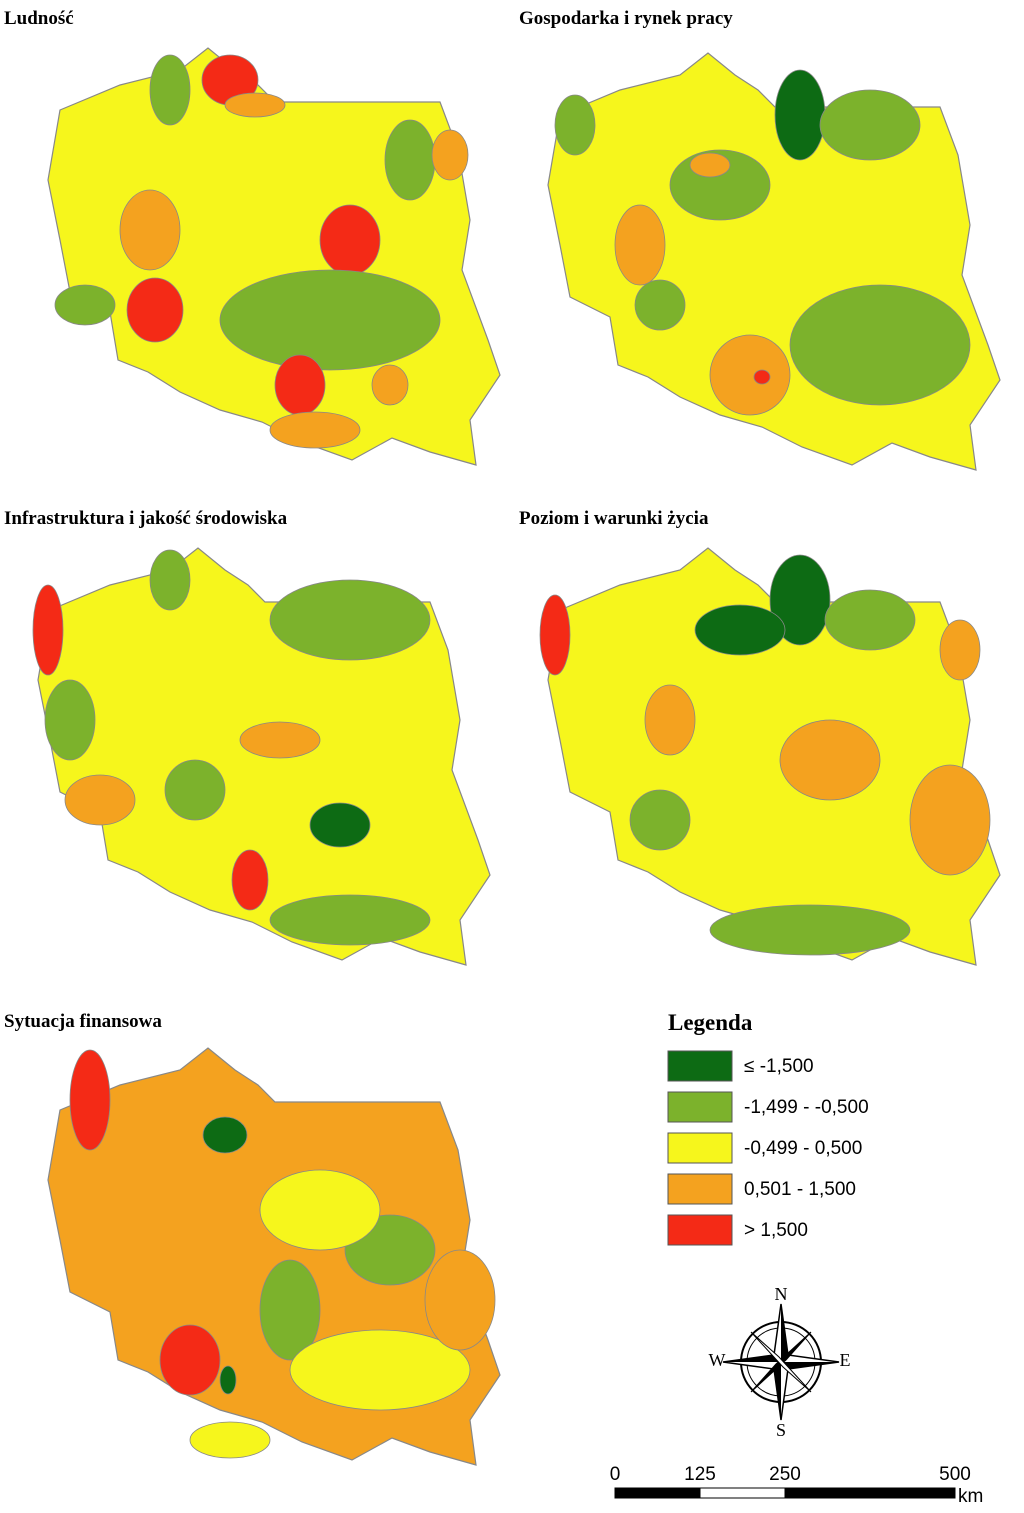 Image resolution: width=1024 pixels, height=1513 pixels. I want to click on scale-bar: 0 125 250 500, so click(790, 1481).